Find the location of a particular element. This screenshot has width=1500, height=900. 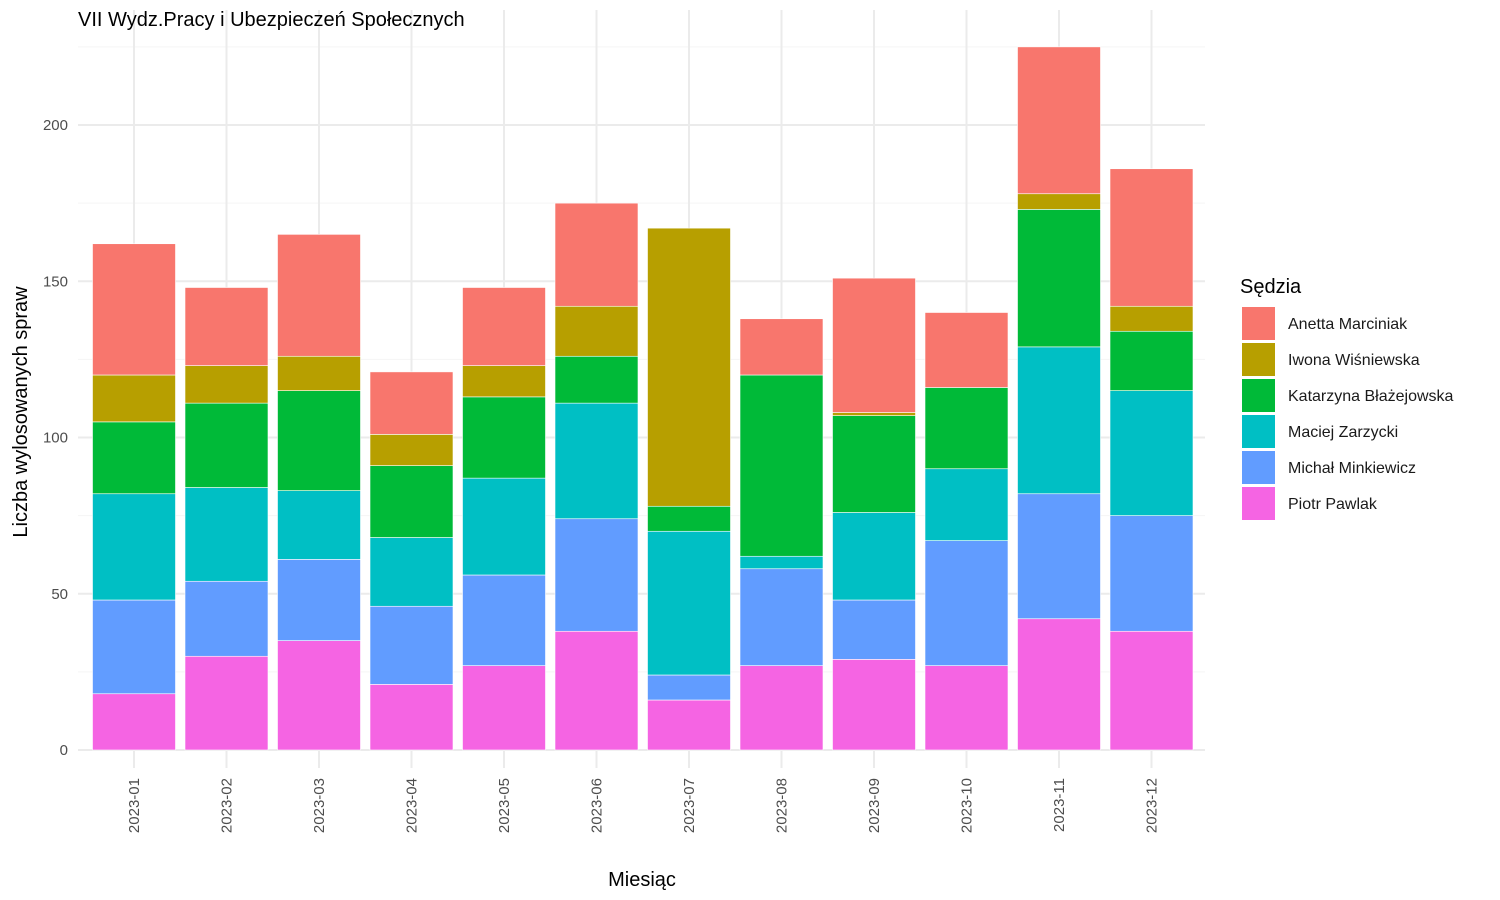

x-tick-label: 2023-05 is located at coordinates (504, 805).